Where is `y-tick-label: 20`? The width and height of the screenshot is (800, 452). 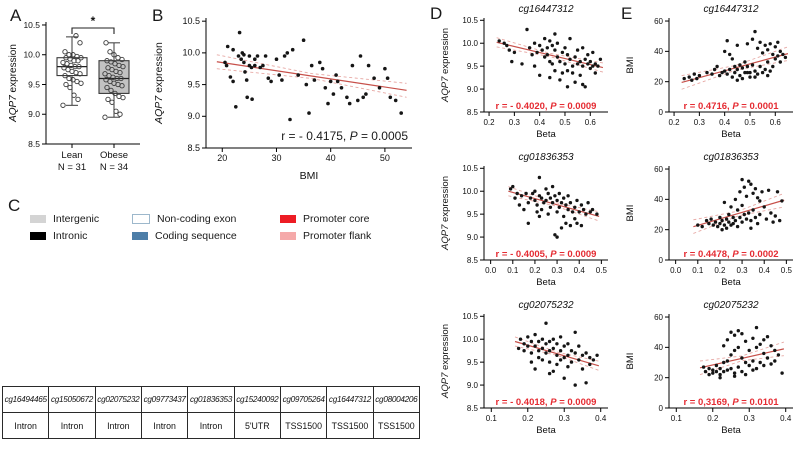
y-tick-label: 20 is located at coordinates (658, 81).